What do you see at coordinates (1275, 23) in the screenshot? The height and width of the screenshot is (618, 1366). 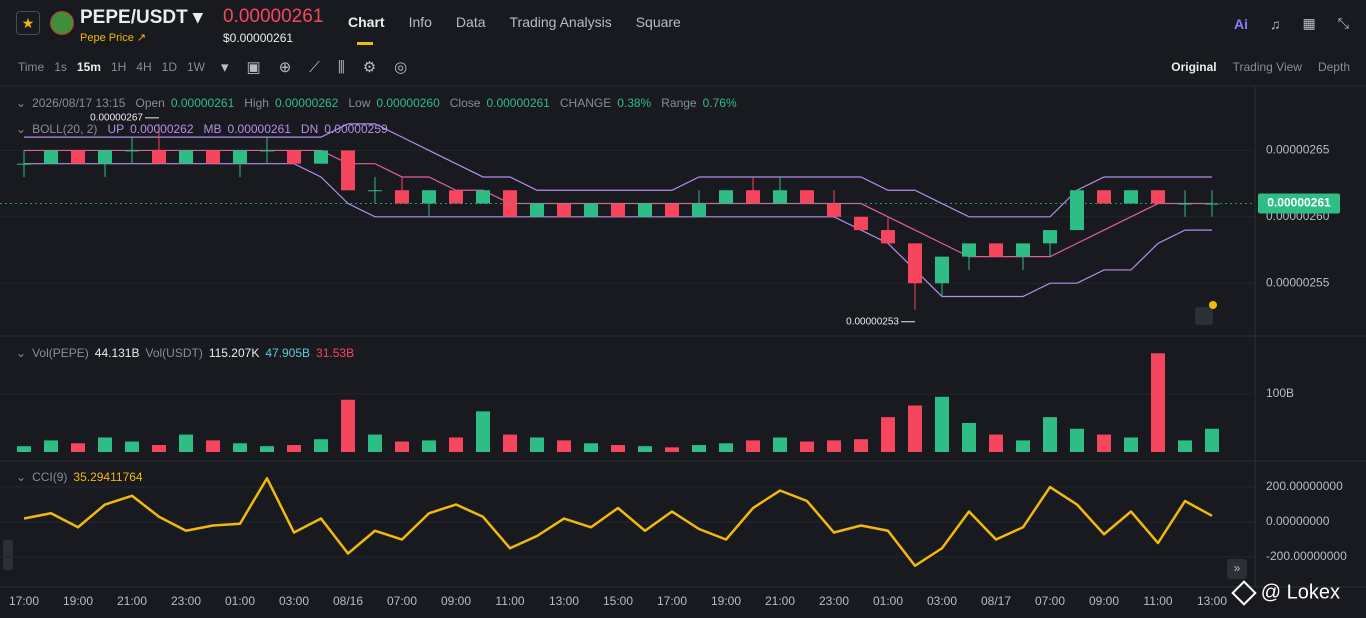 I see `bell-icon: ♫` at bounding box center [1275, 23].